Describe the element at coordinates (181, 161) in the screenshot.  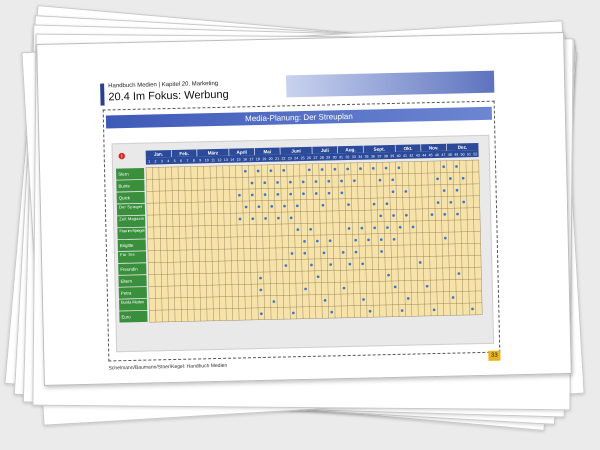
I see `week-number: 6` at that location.